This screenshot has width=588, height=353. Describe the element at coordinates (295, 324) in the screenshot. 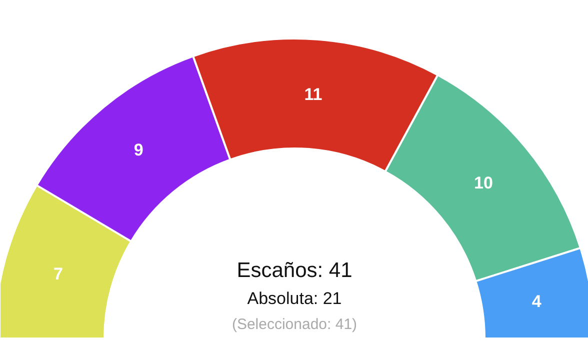

I see `text: (Seleccionado: 41)` at that location.